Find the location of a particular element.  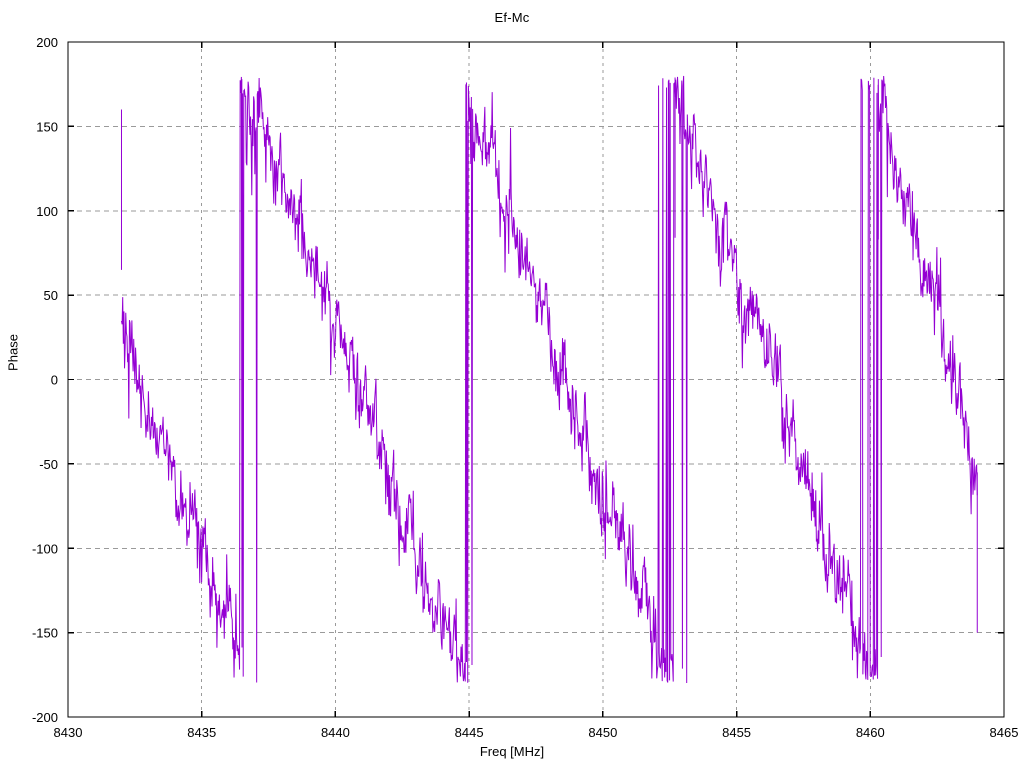

x-tick-label: 8465 is located at coordinates (1004, 732).